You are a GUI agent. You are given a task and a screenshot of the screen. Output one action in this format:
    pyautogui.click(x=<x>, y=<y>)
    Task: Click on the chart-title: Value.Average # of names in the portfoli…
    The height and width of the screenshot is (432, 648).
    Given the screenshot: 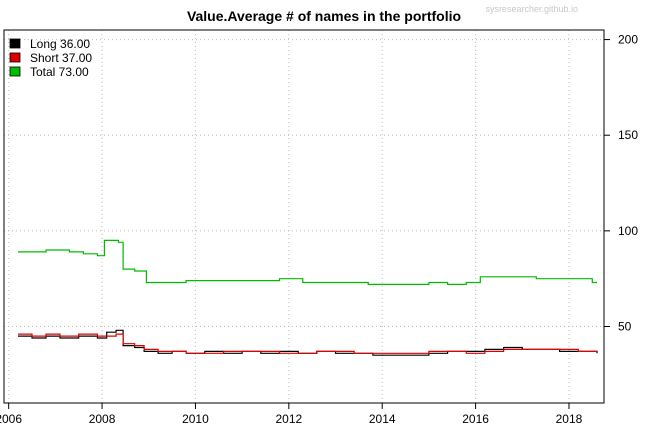 What is the action you would take?
    pyautogui.click(x=324, y=16)
    